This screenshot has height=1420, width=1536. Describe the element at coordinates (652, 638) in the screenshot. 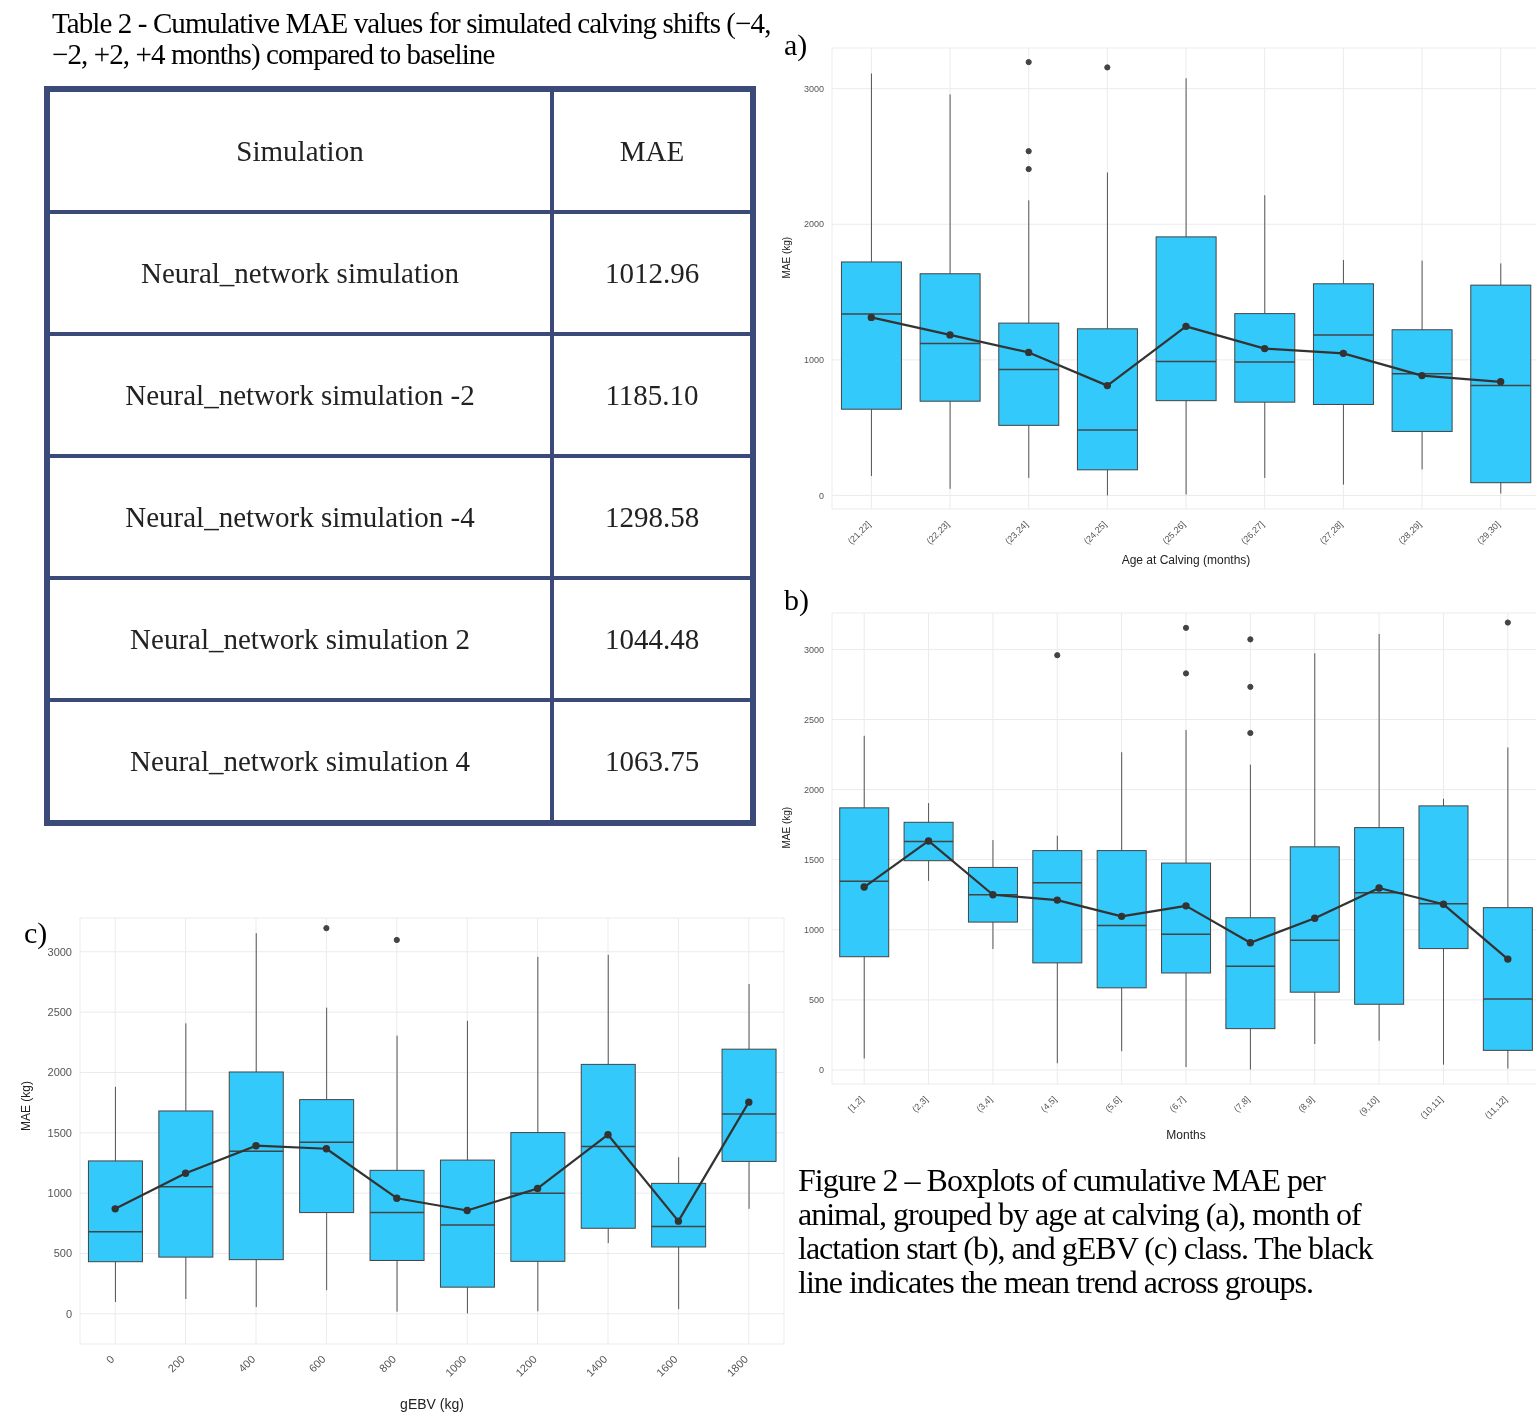

I see `text: 1044.48` at that location.